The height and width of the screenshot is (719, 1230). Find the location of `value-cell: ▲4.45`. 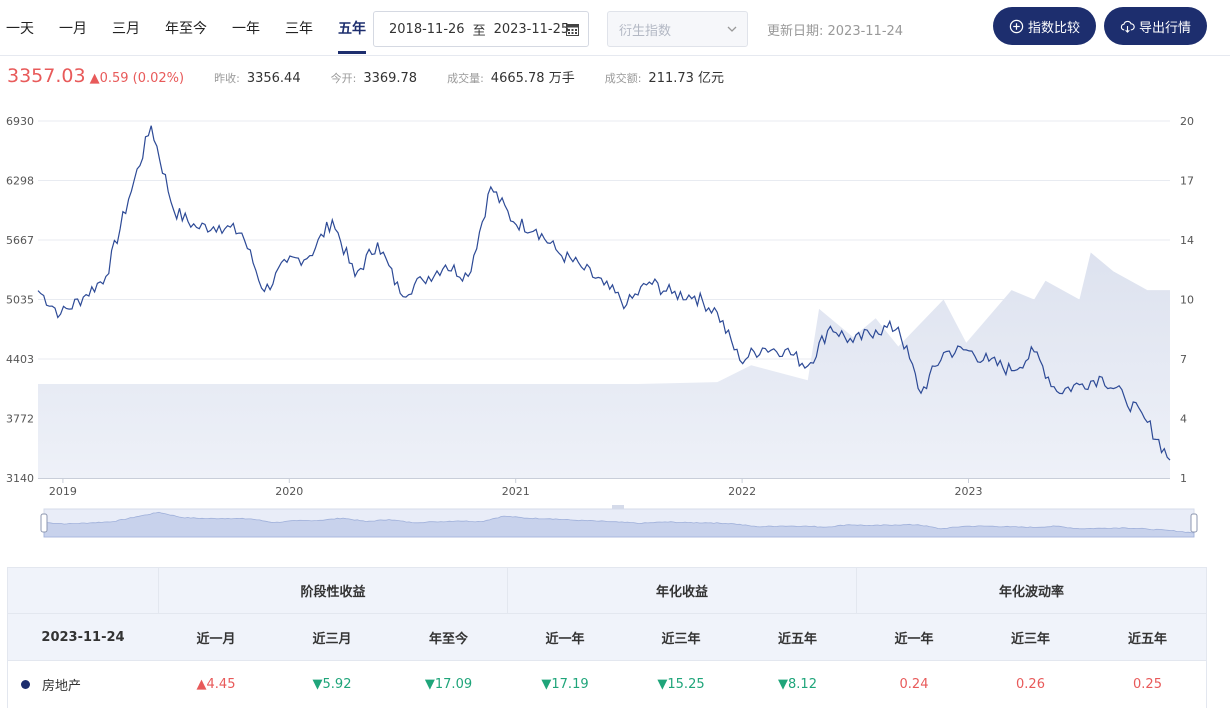

value-cell: ▲4.45 is located at coordinates (216, 684).